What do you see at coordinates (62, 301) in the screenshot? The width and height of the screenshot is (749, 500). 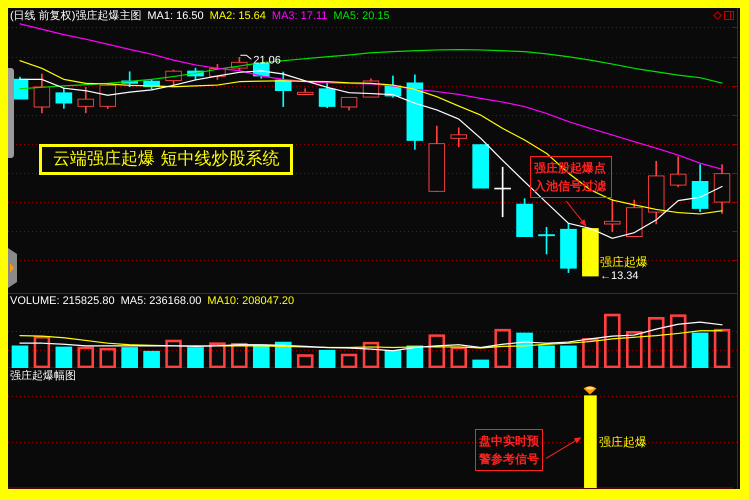 I see `chart-title: VOLUME: 215825.80` at bounding box center [62, 301].